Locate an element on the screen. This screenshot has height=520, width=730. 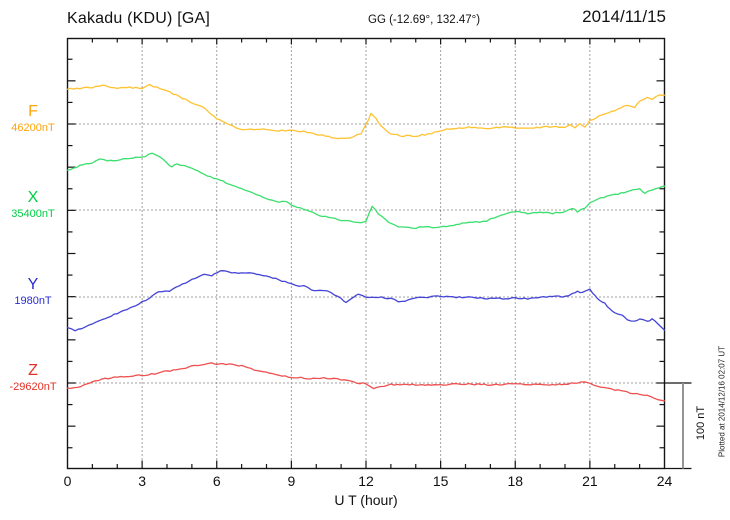
channel-label-X: X 35400nT is located at coordinates (33, 205).